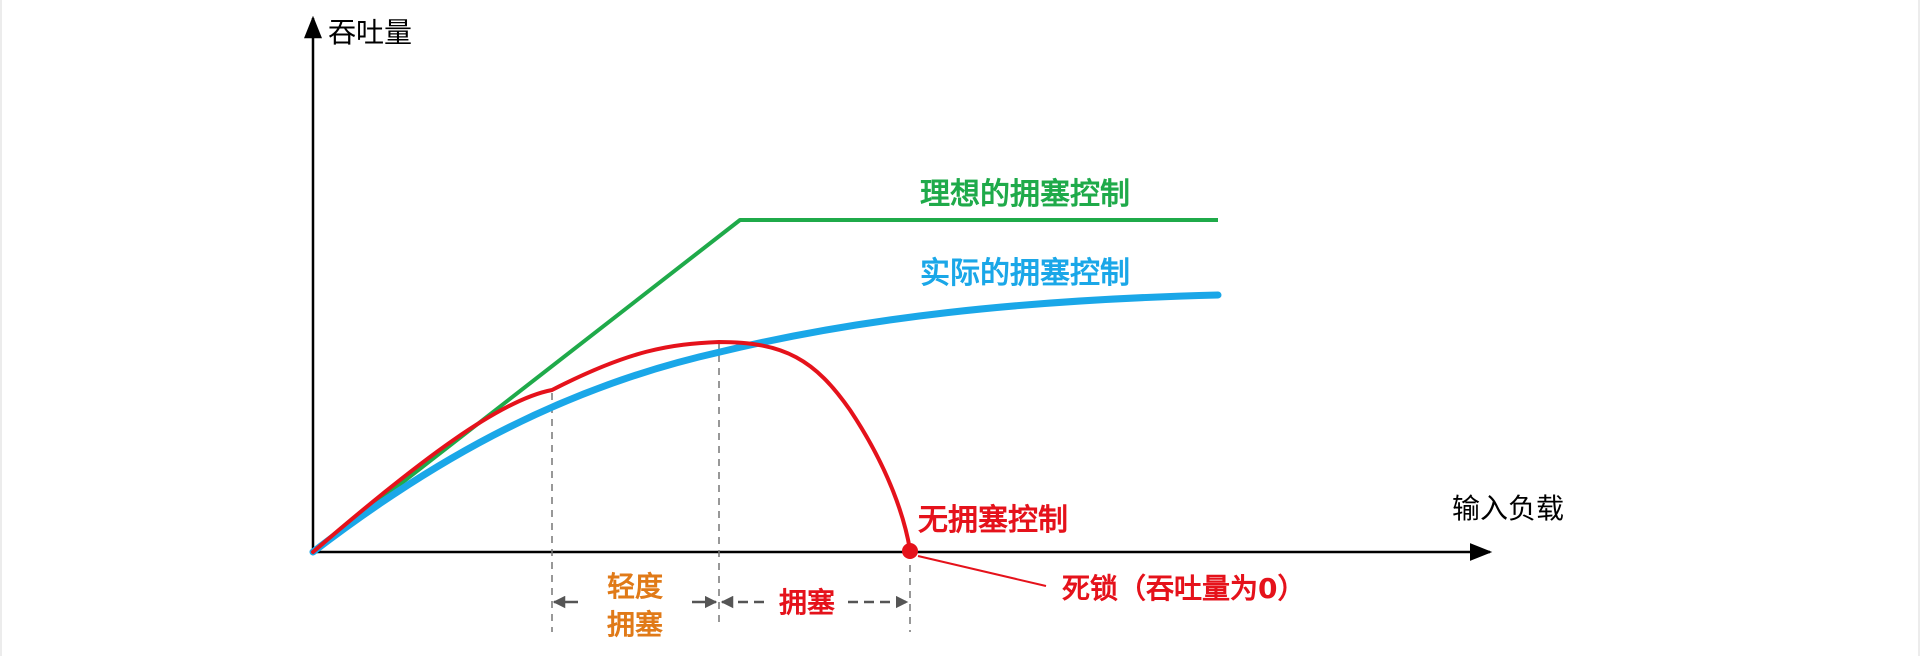 This screenshot has height=660, width=1920. Describe the element at coordinates (635, 624) in the screenshot. I see `light-congestion-label-line2: 拥塞` at that location.